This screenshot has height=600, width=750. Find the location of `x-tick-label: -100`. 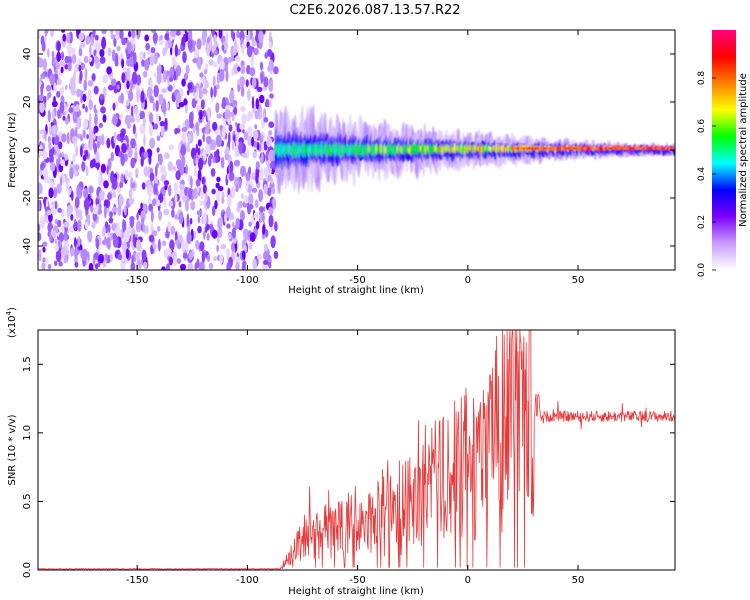

x-tick-label: -100 is located at coordinates (247, 580).